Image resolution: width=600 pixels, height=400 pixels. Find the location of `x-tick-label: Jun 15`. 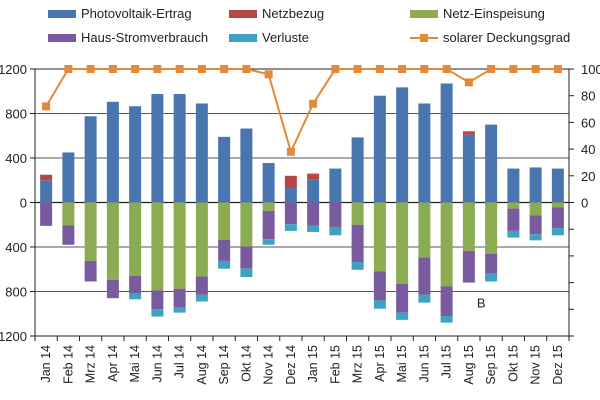

x-tick-label: Jun 15 is located at coordinates (424, 364).